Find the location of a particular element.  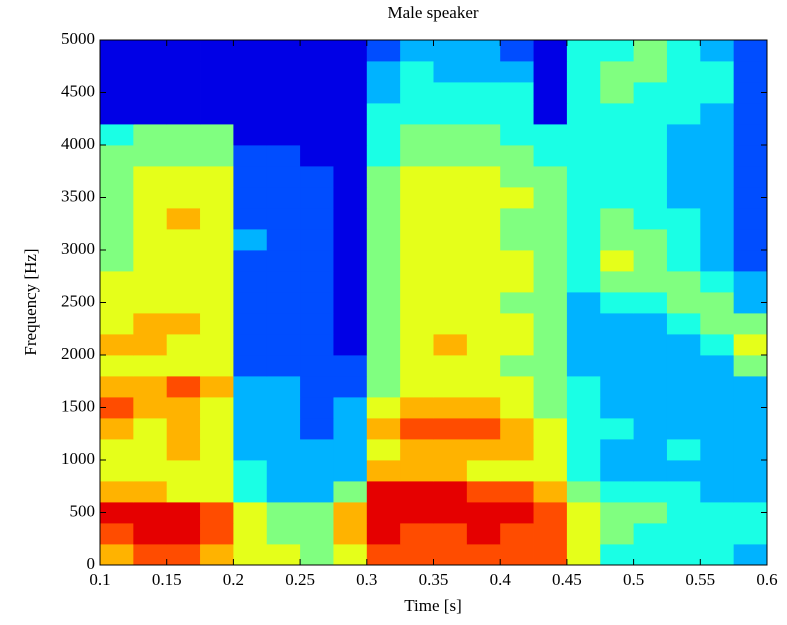

x-tick-label: 0.35 is located at coordinates (434, 579).